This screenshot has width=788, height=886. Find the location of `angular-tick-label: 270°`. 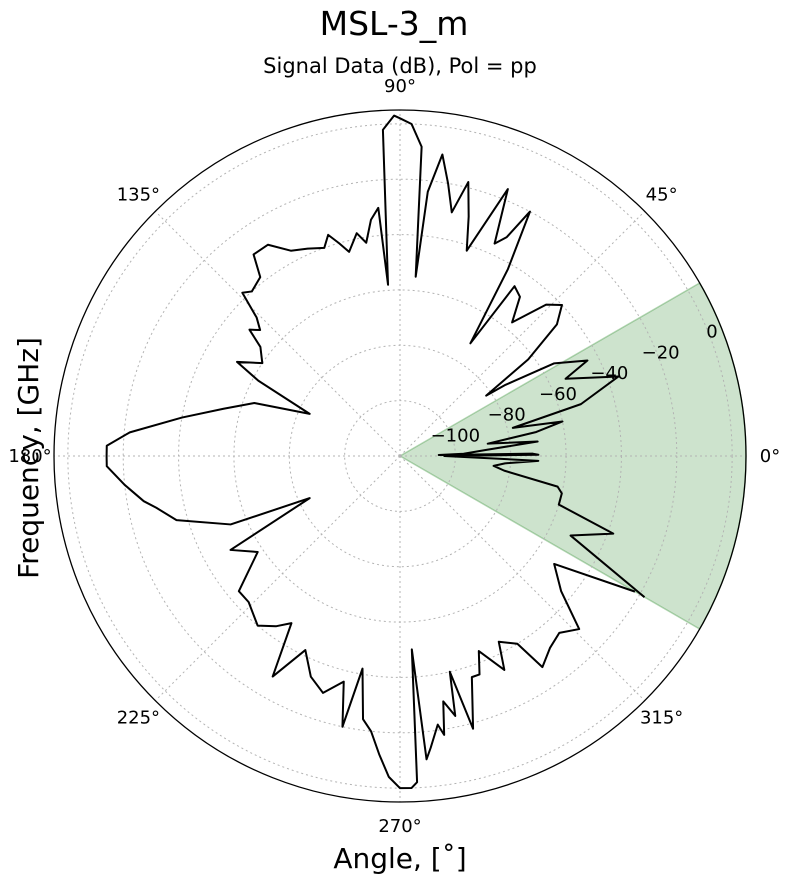

angular-tick-label: 270° is located at coordinates (399, 826).